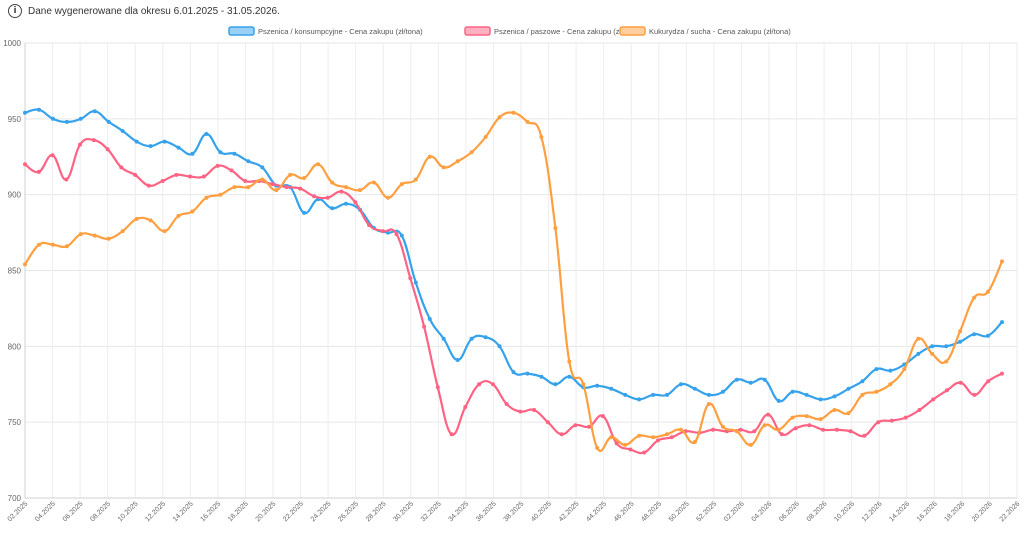 Image resolution: width=1024 pixels, height=534 pixels. What do you see at coordinates (210, 511) in the screenshot?
I see `x-tick-label: 16.2025` at bounding box center [210, 511].